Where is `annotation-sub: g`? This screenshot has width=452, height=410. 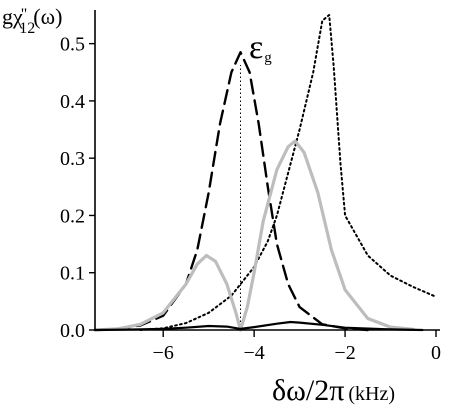
annotation-sub: g is located at coordinates (268, 58).